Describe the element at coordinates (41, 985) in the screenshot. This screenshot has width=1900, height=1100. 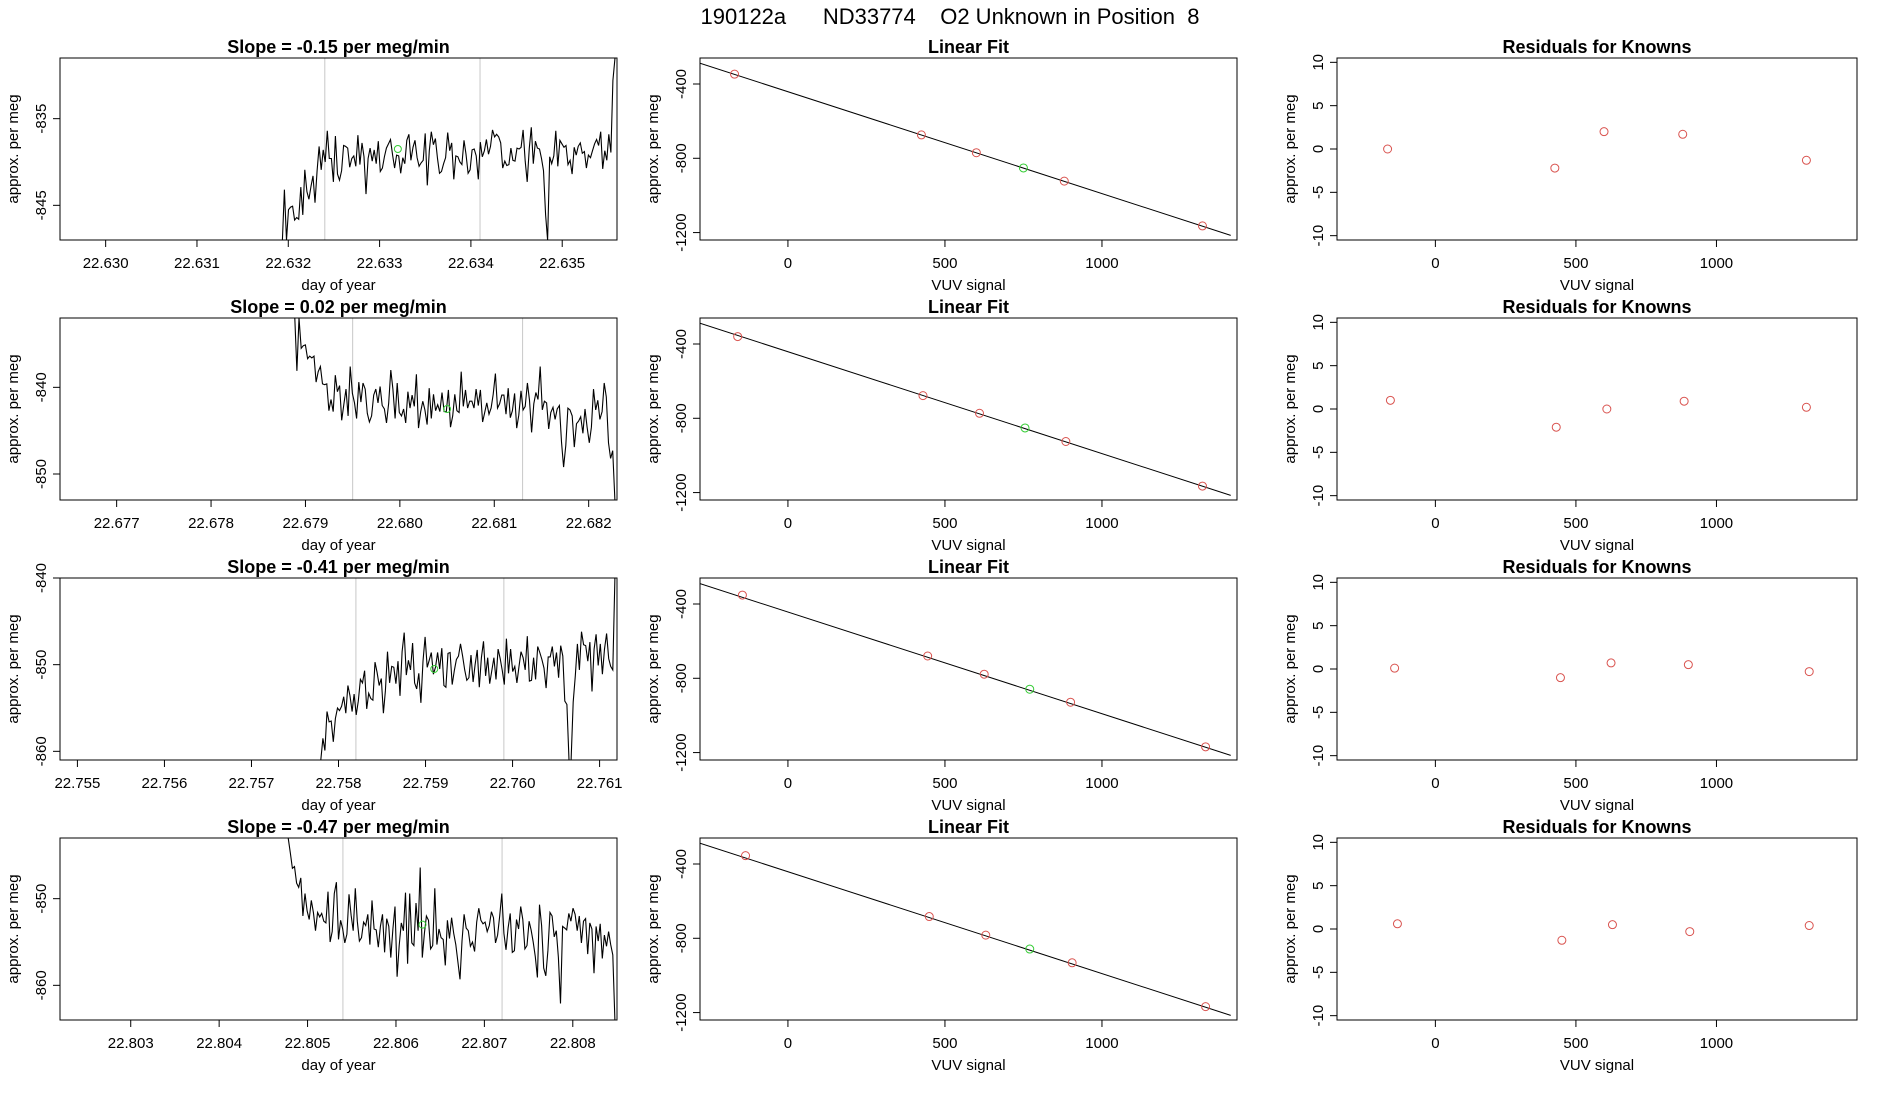
I see `y-tick-label: -860` at that location.